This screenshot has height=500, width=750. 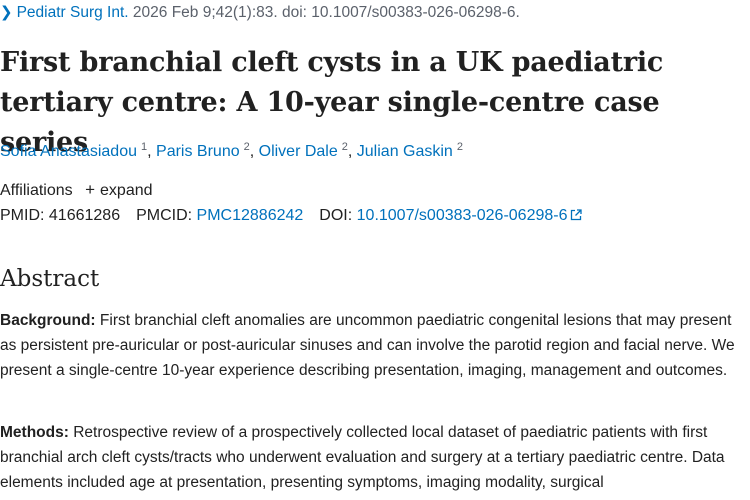 What do you see at coordinates (6, 12) in the screenshot?
I see `chevron-right-icon: ❯` at bounding box center [6, 12].